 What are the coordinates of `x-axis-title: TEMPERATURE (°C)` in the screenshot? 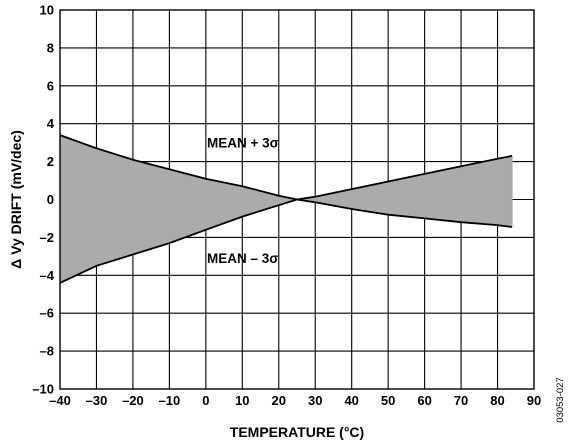 It's located at (297, 432).